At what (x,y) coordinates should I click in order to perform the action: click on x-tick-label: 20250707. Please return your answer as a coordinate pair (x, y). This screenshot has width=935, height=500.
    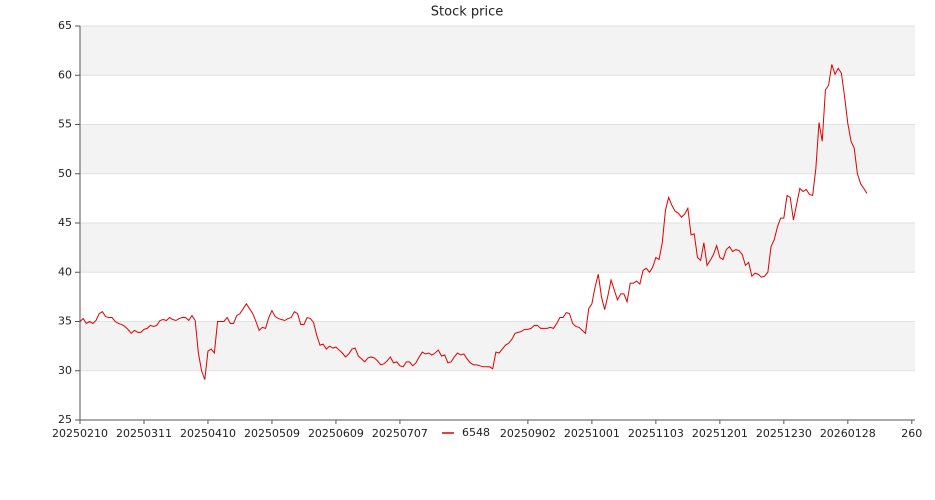
    Looking at the image, I should click on (400, 433).